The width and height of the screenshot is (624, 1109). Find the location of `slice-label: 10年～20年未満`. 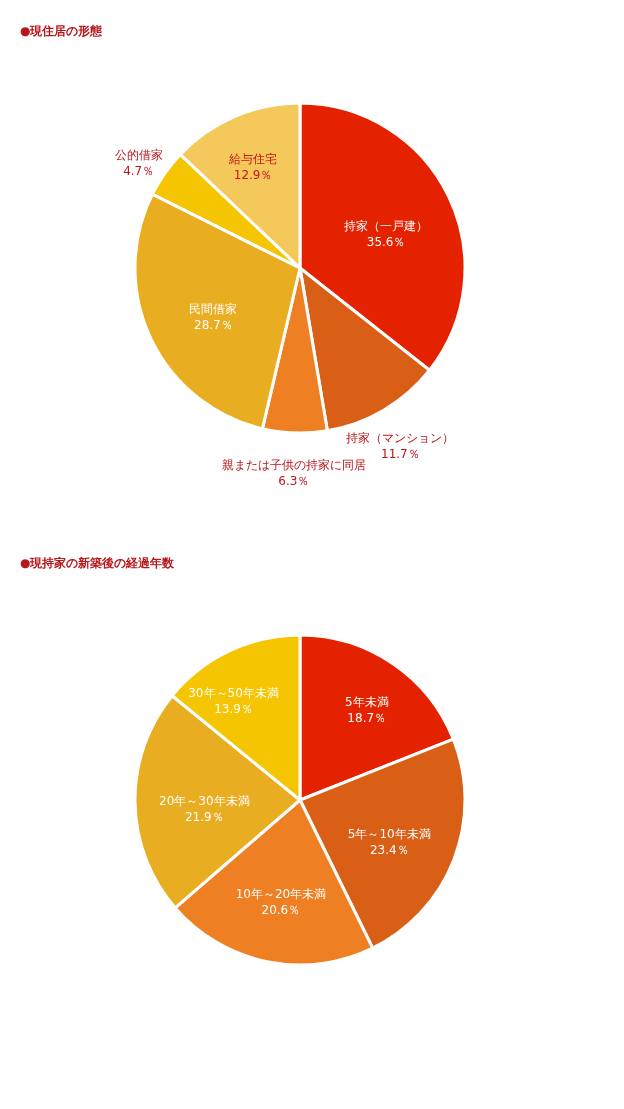

slice-label: 10年～20年未満 is located at coordinates (281, 893).